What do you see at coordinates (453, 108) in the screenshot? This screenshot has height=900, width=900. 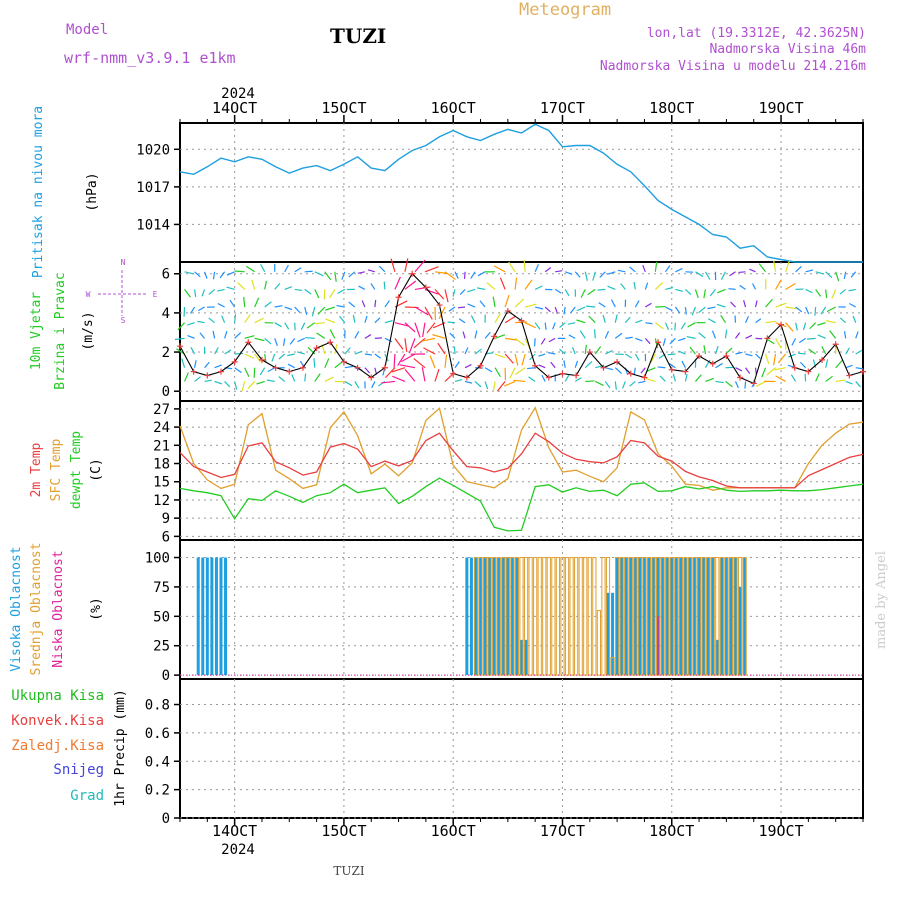 I see `top-tick-label-2: 16OCT` at bounding box center [453, 108].